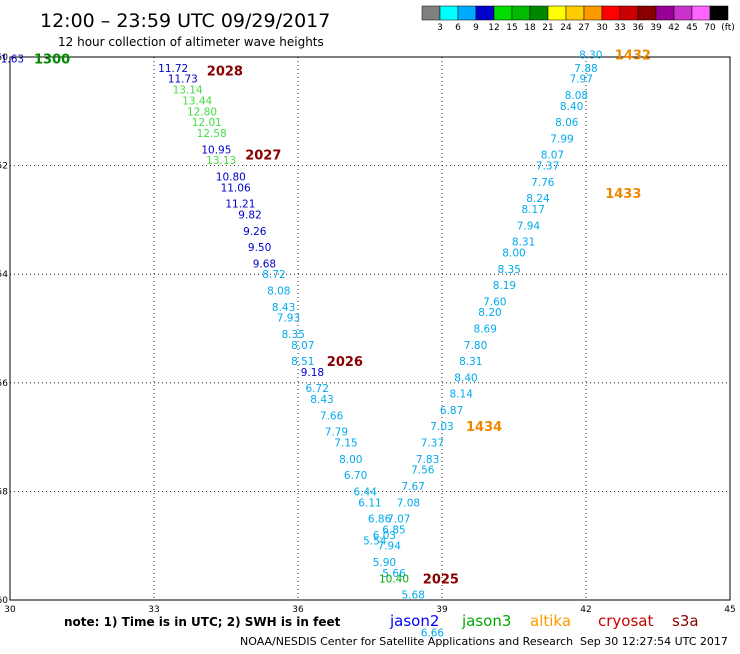  Describe the element at coordinates (384, 563) in the screenshot. I see `wave-height-value: 5.90` at that location.